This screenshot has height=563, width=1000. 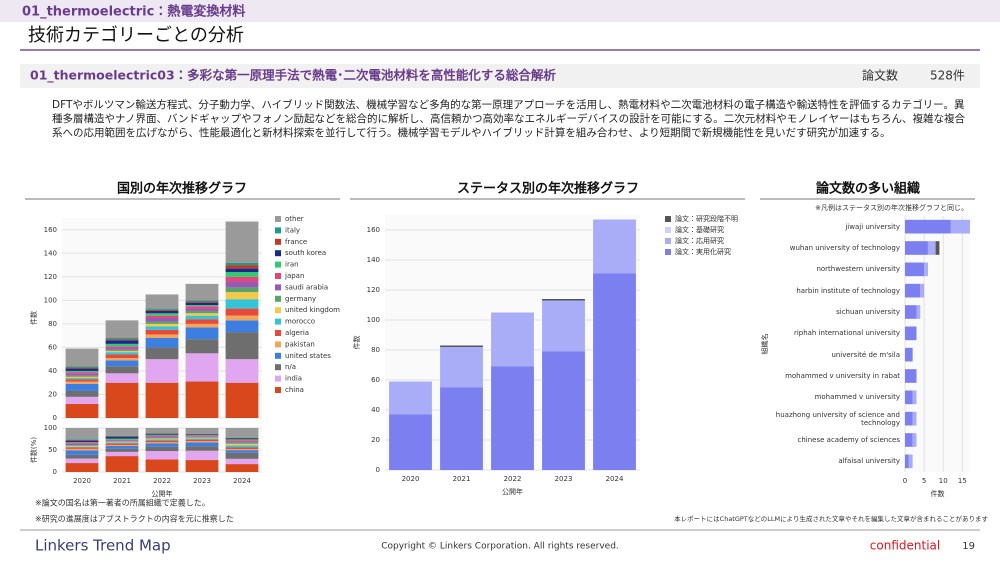 What do you see at coordinates (868, 312) in the screenshot?
I see `y-tick-label: sichuan university` at bounding box center [868, 312].